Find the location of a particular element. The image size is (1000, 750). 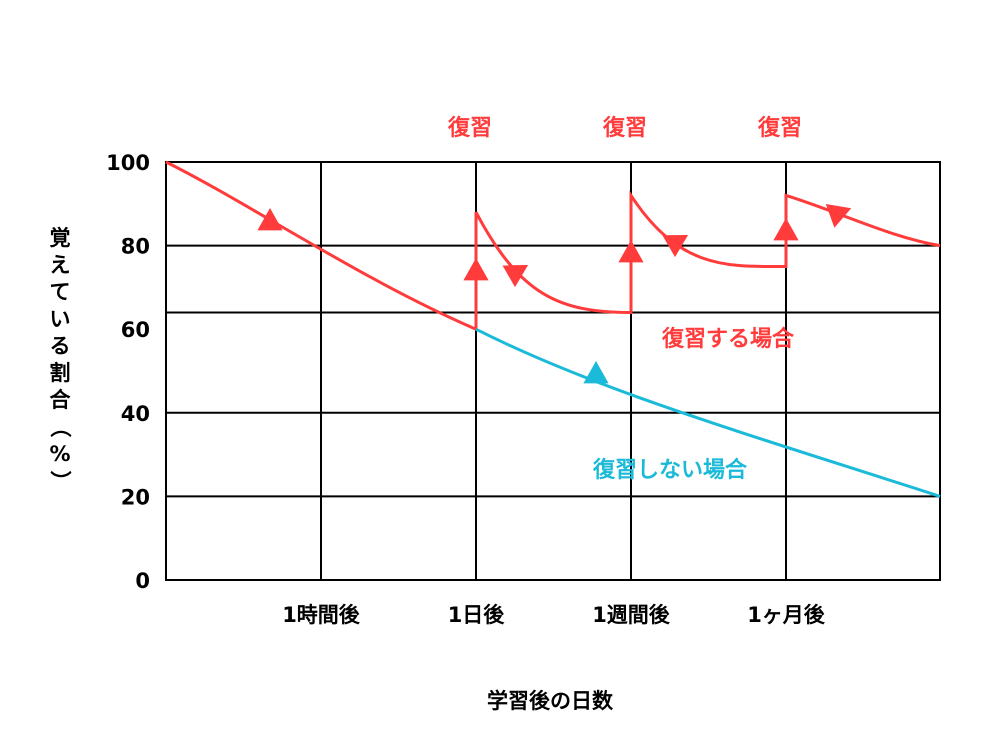

arrow-no-review-marker is located at coordinates (596, 372).